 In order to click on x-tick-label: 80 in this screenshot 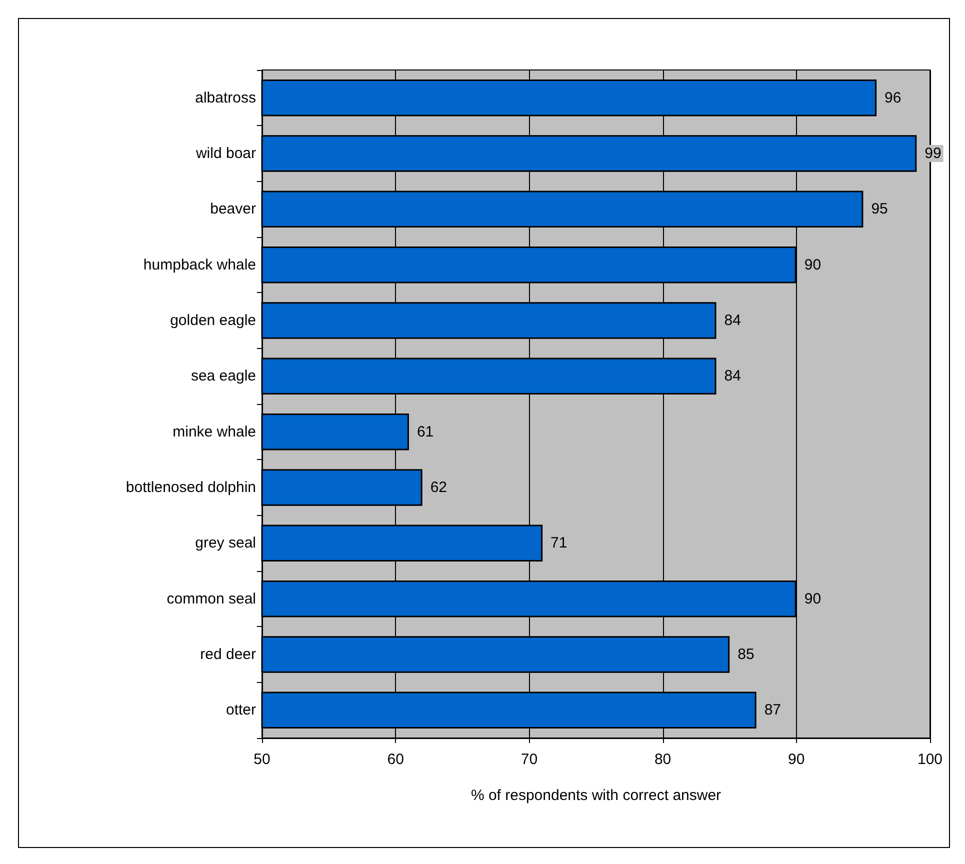, I will do `click(663, 759)`.